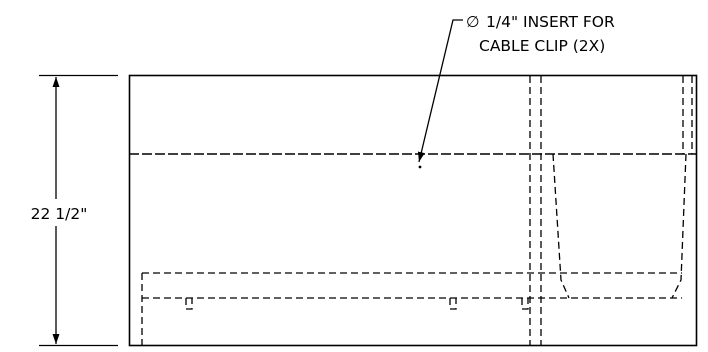 The width and height of the screenshot is (708, 352). I want to click on callout-leader, so click(440, 91).